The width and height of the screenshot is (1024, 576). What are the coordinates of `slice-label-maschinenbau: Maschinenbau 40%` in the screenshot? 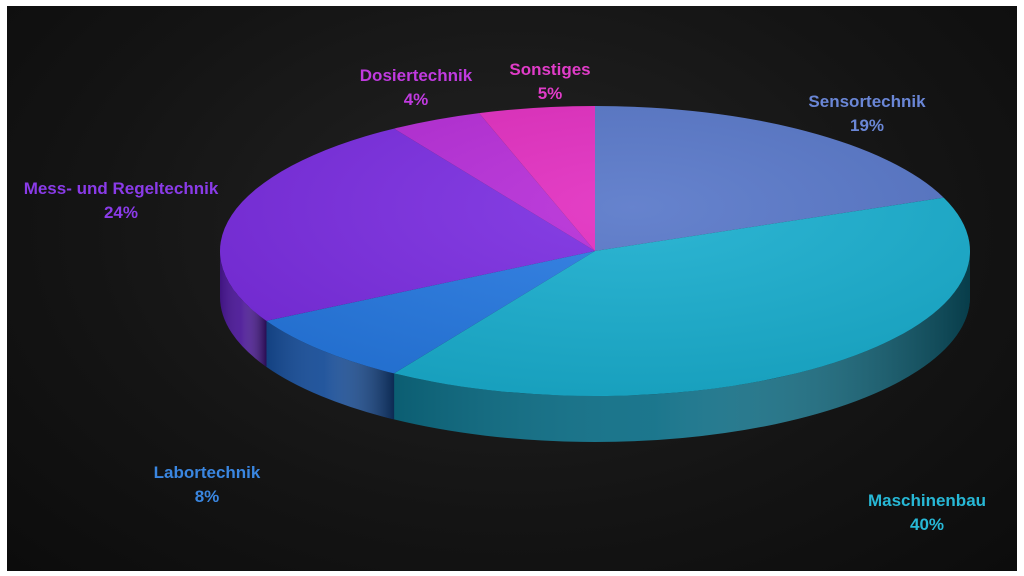 It's located at (927, 513).